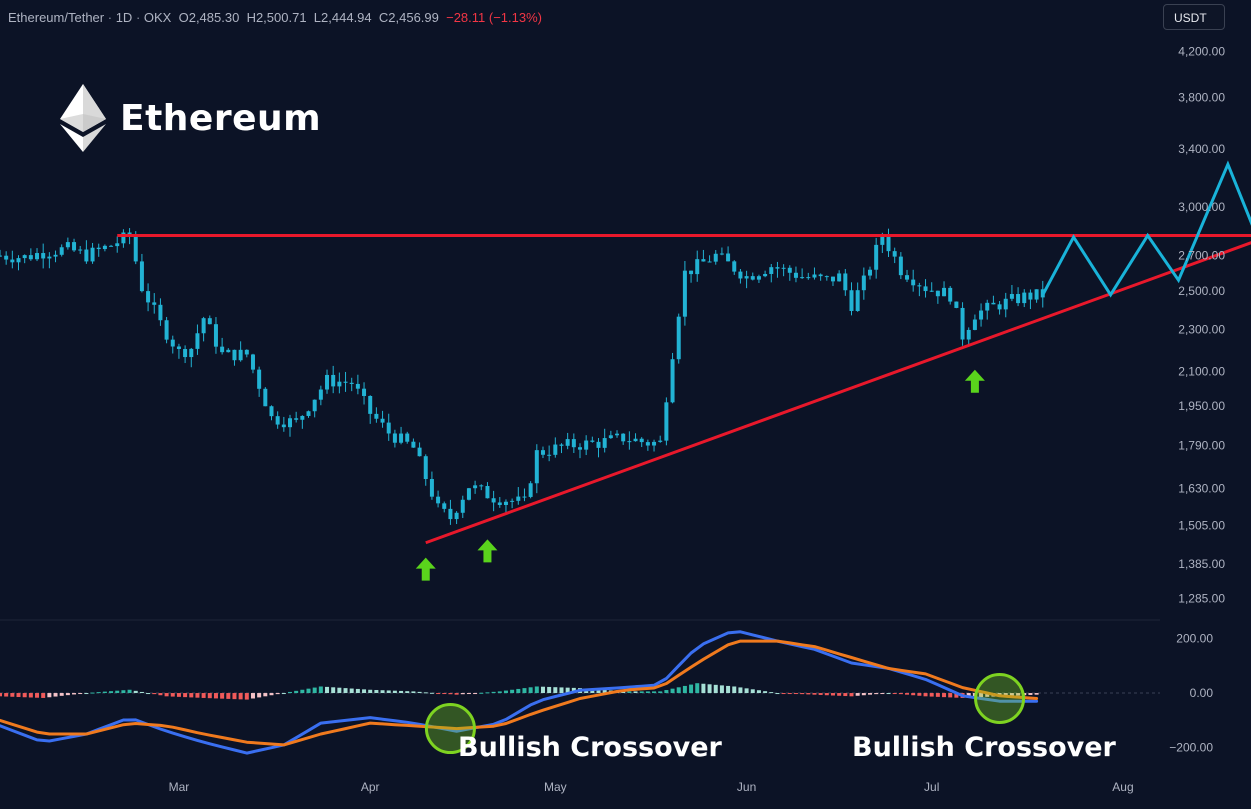 The image size is (1251, 809). Describe the element at coordinates (221, 118) in the screenshot. I see `brand-name: Ethereum` at that location.